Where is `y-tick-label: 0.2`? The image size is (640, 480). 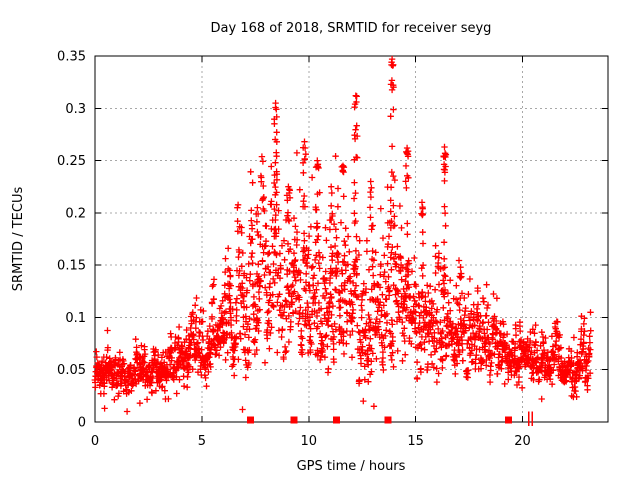
y-tick-label: 0.2 is located at coordinates (75, 213).